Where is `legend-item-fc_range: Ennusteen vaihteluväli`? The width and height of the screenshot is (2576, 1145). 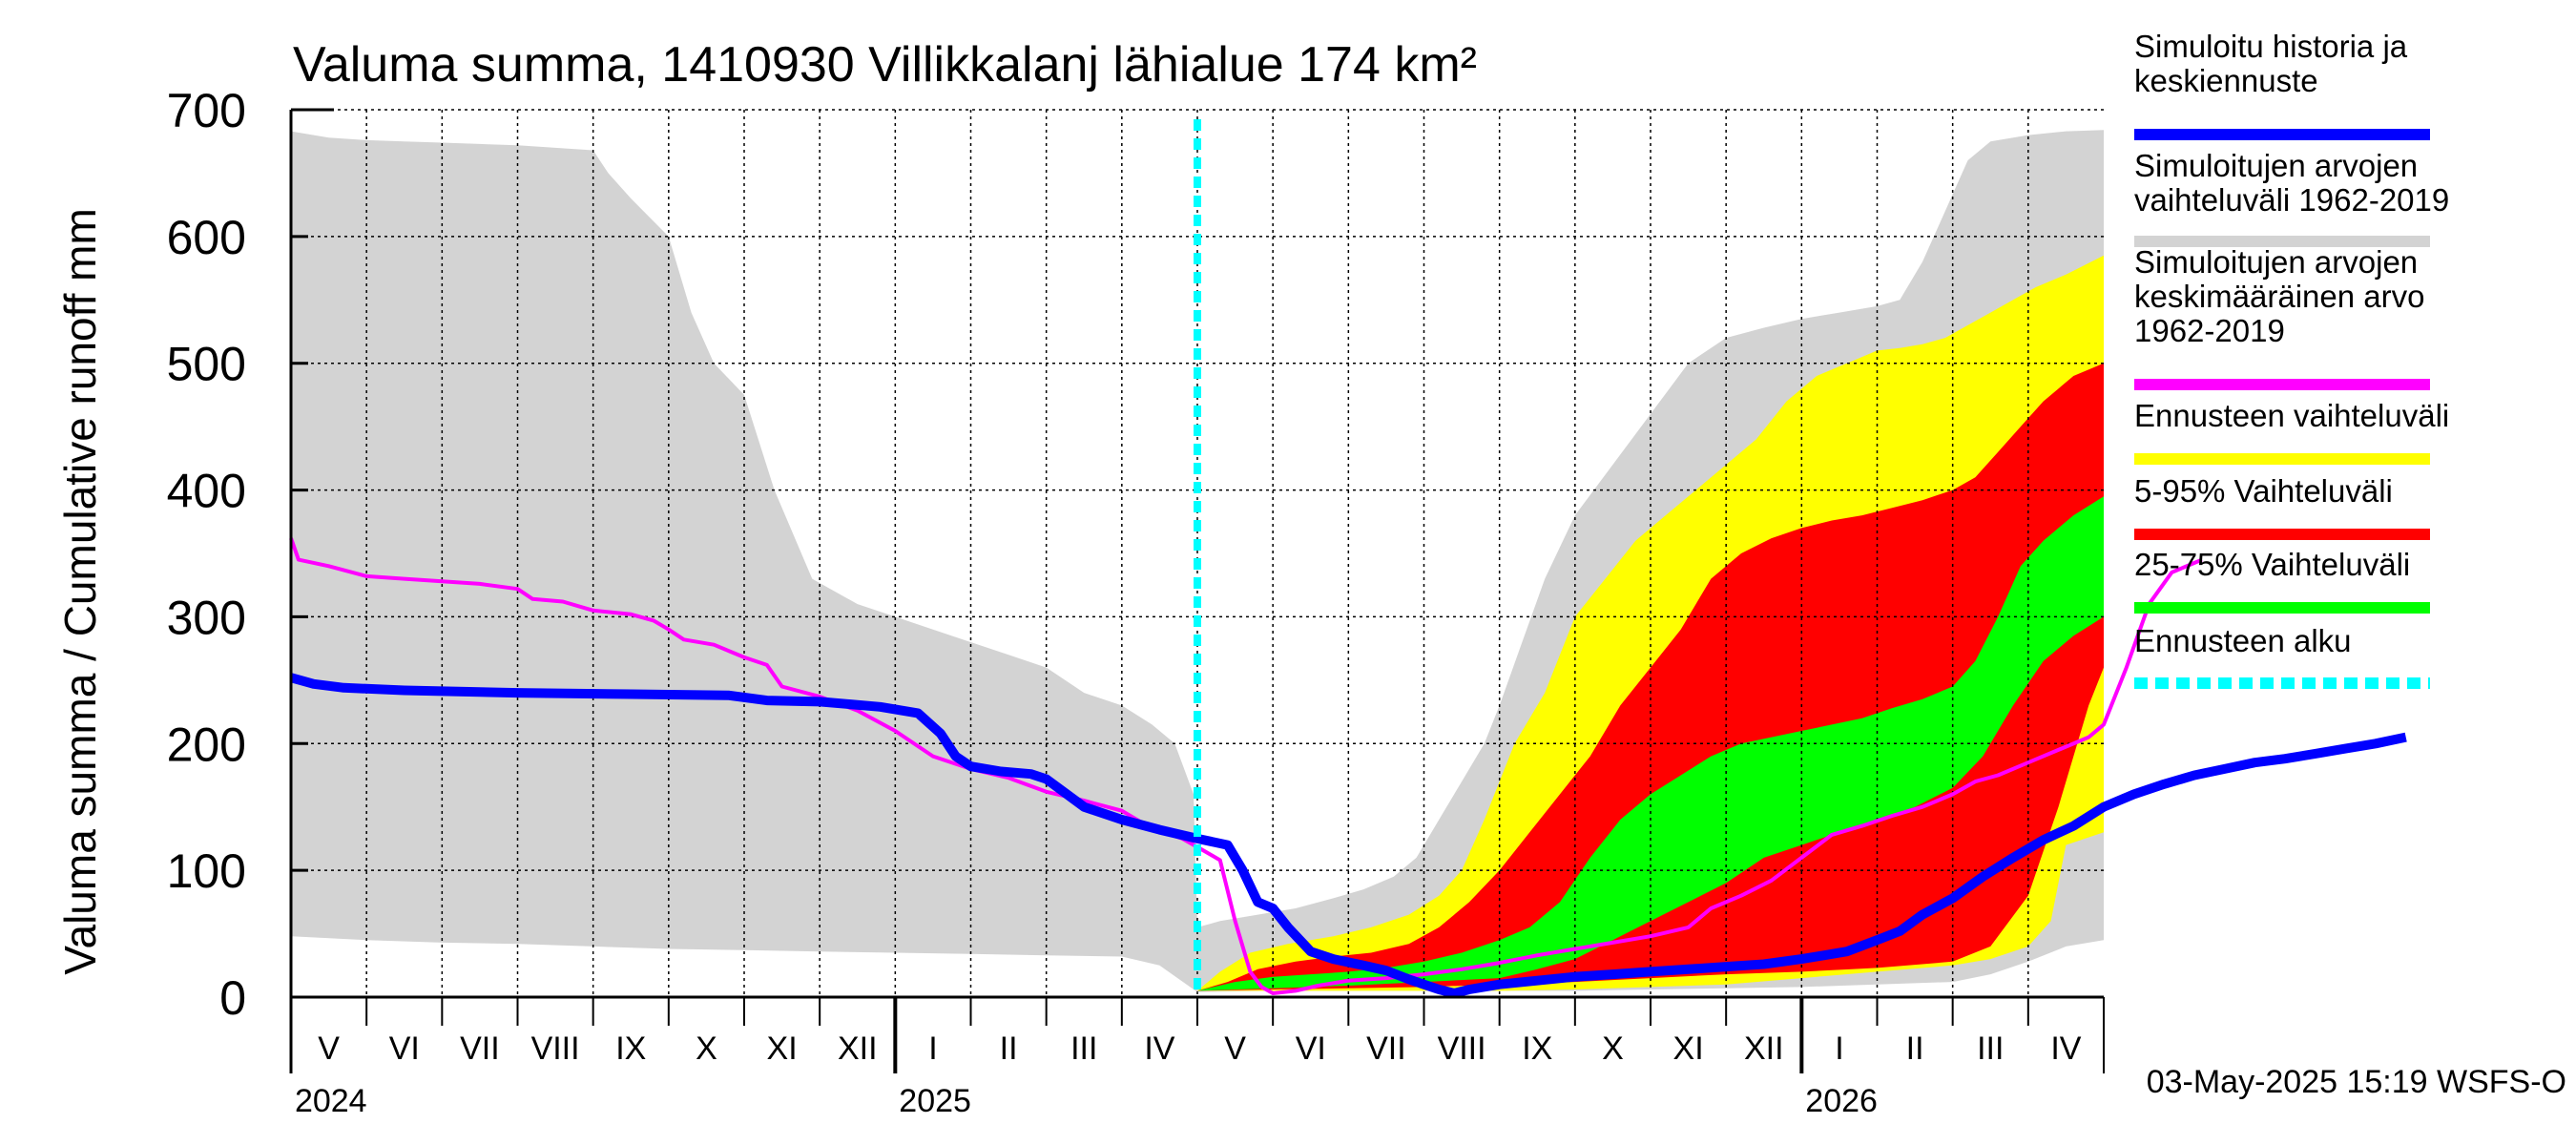 legend-item-fc_range: Ennusteen vaihteluväli is located at coordinates (2291, 431).